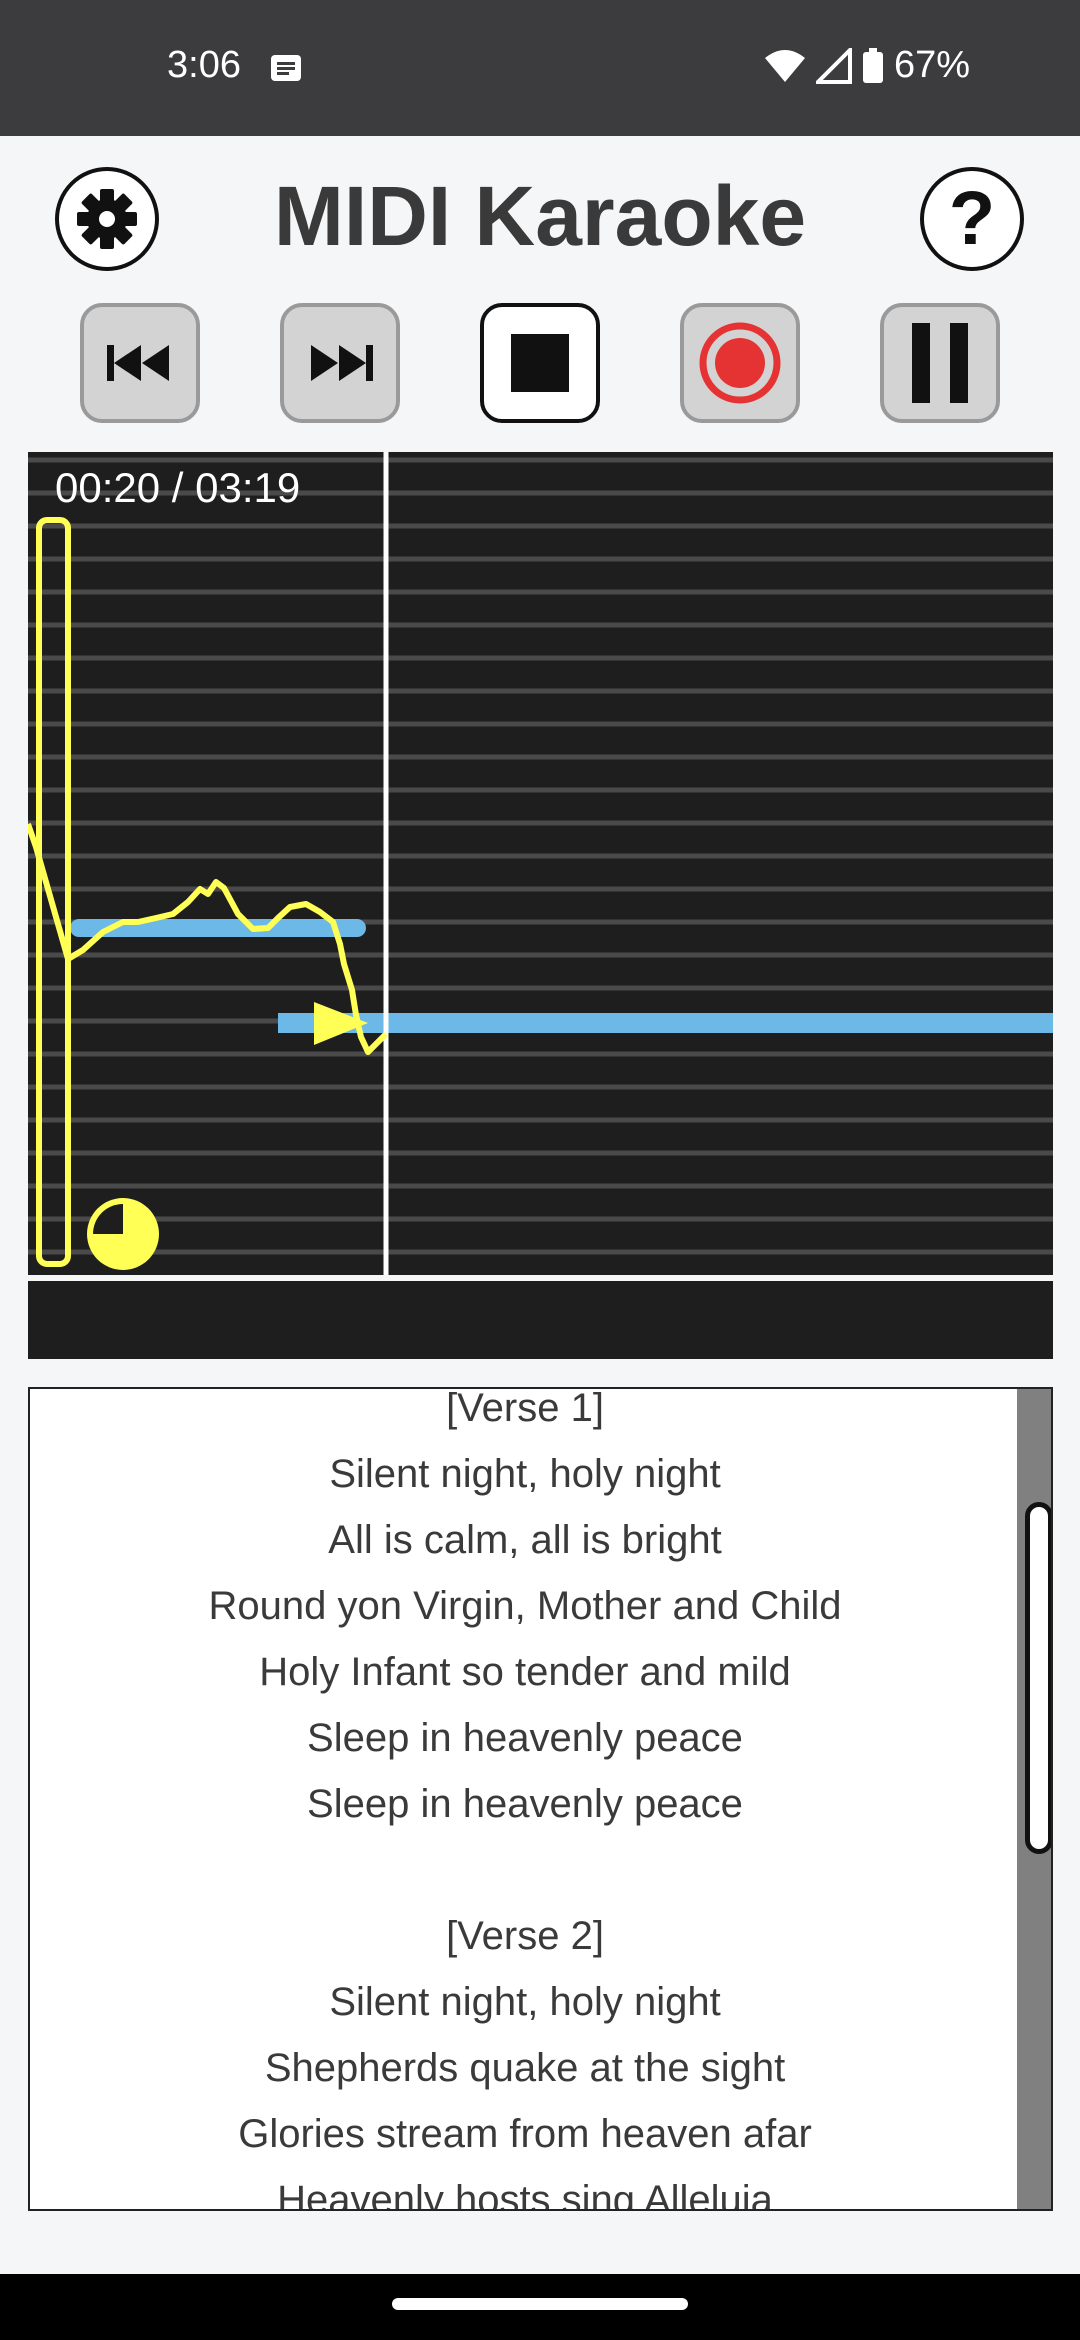  Describe the element at coordinates (248, 487) in the screenshot. I see `total-time: 03:19` at that location.